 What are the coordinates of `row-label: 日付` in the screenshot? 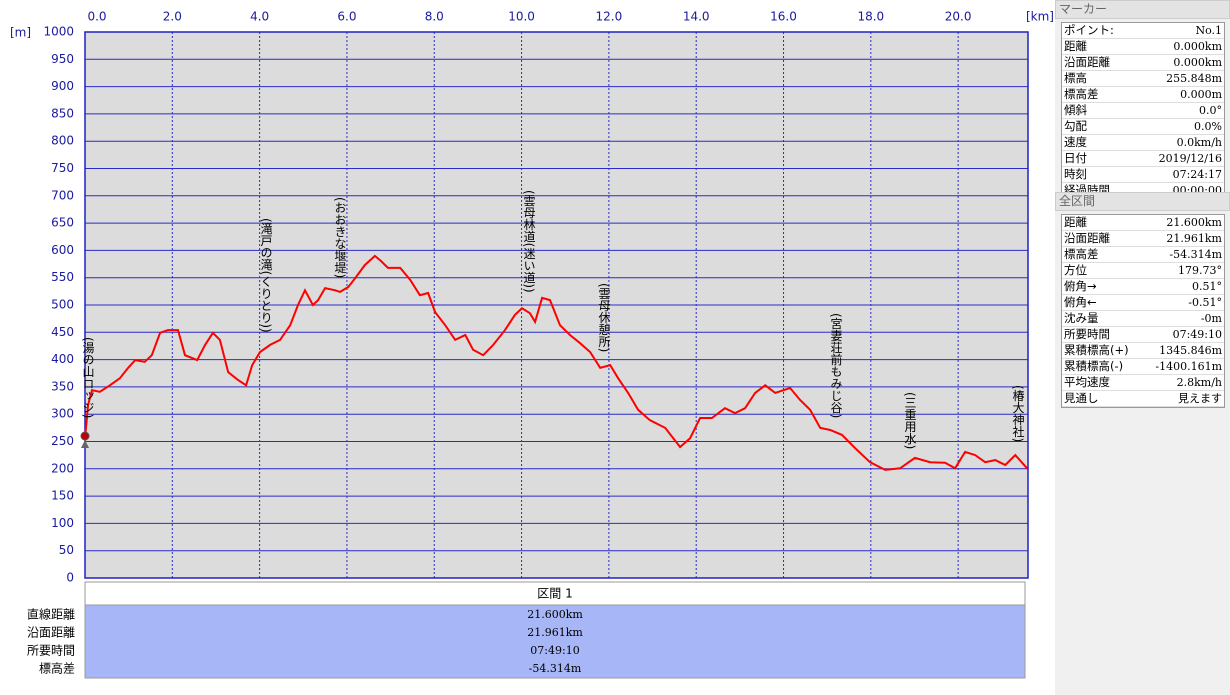 It's located at (1075, 158).